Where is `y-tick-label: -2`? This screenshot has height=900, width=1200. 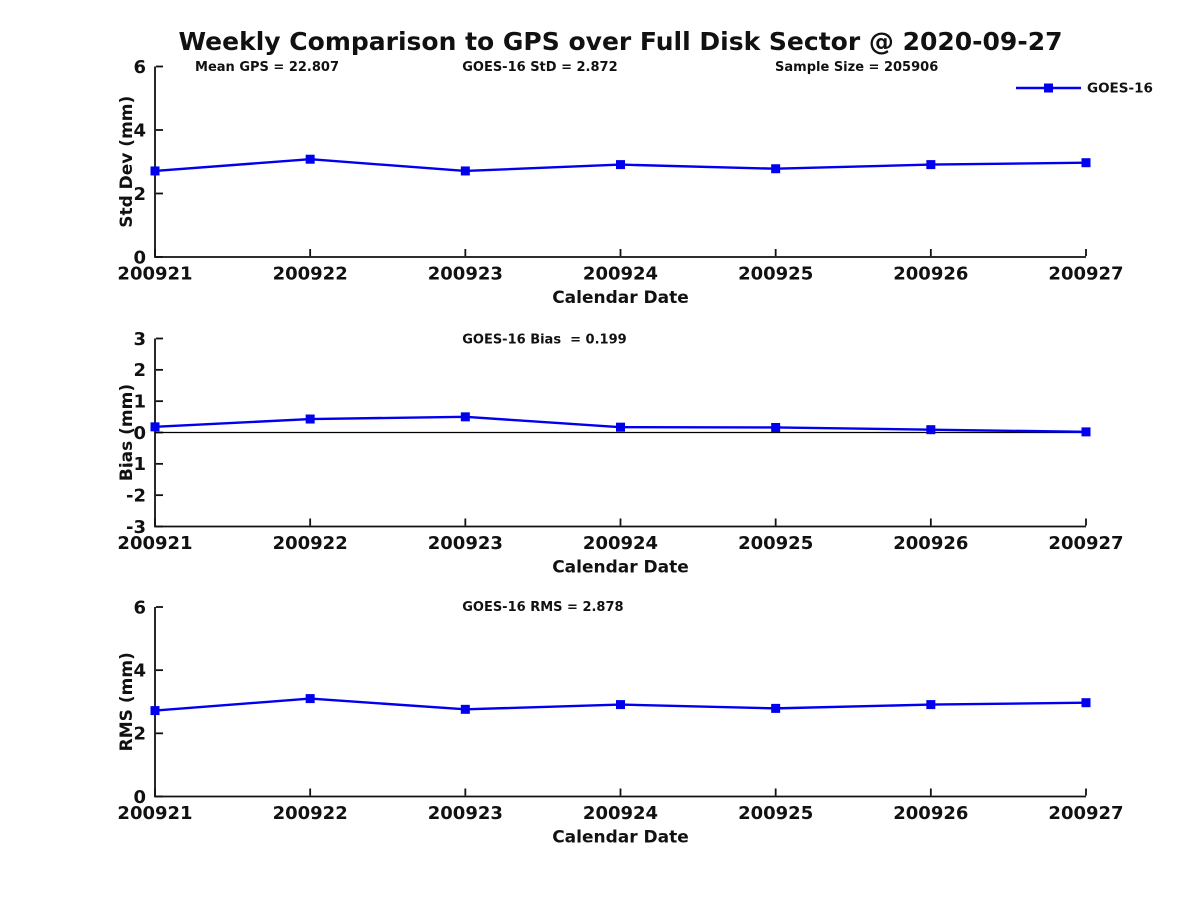
y-tick-label: -2 is located at coordinates (136, 495).